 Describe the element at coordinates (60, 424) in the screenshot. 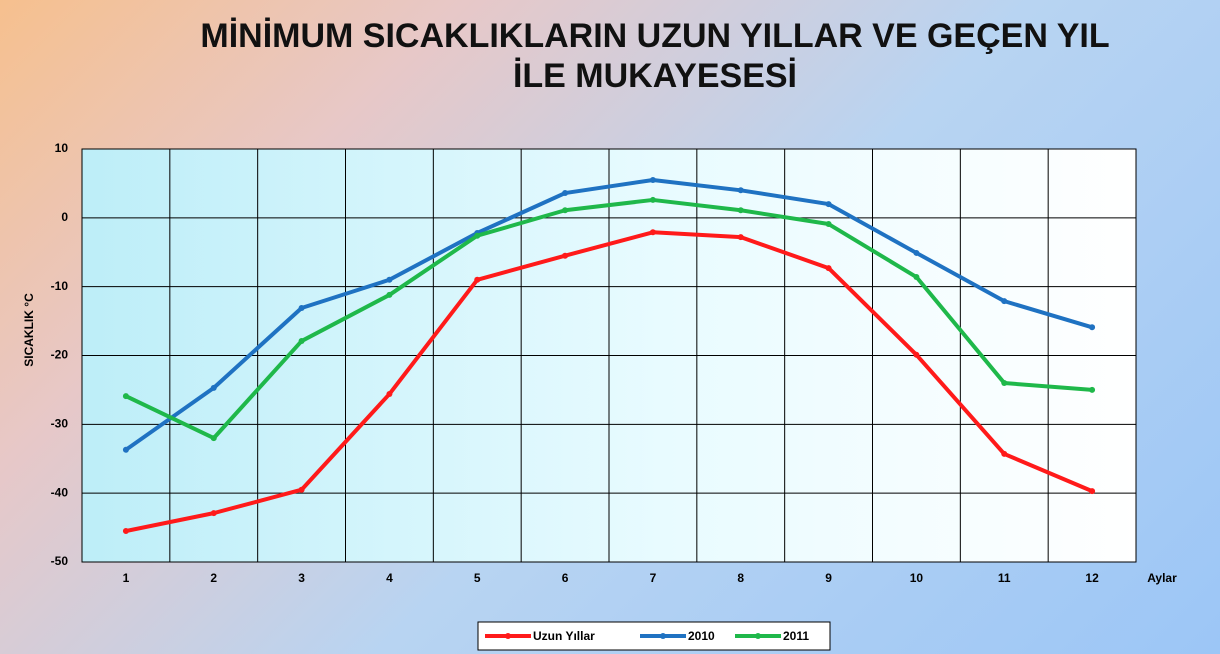

I see `y-tick-label: -30` at that location.